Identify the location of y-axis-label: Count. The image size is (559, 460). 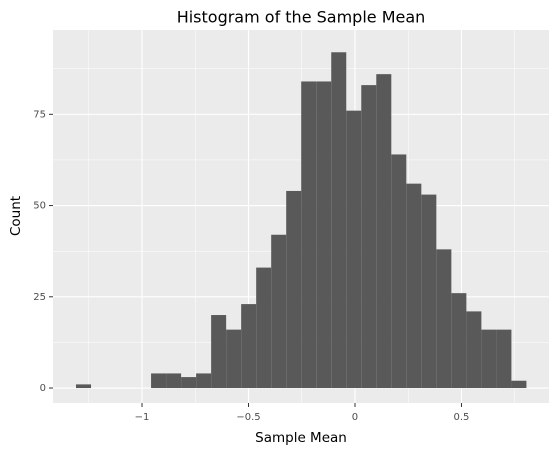
(16, 216).